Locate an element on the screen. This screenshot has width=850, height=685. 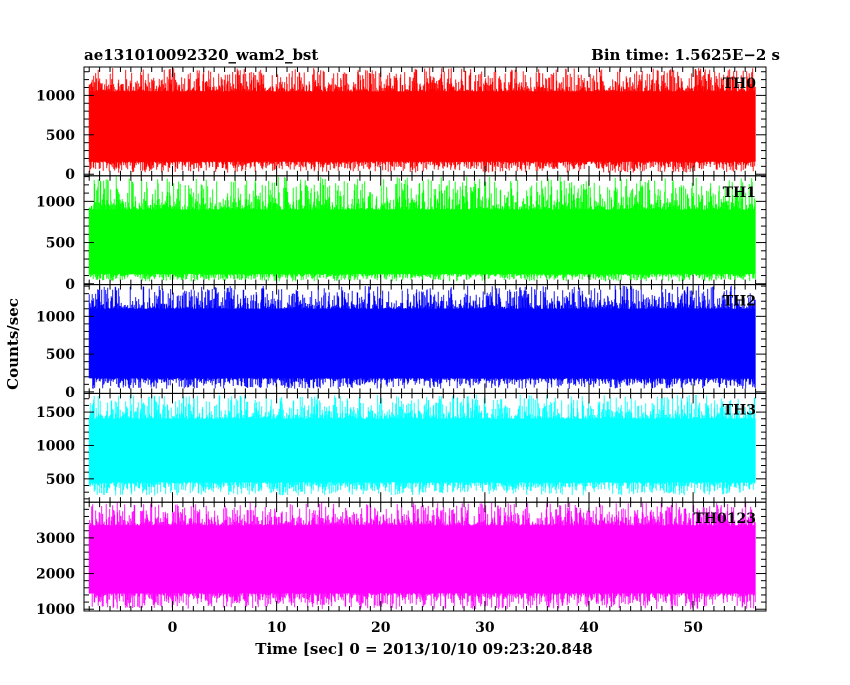
y-axis-label: Counts/sec is located at coordinates (13, 344).